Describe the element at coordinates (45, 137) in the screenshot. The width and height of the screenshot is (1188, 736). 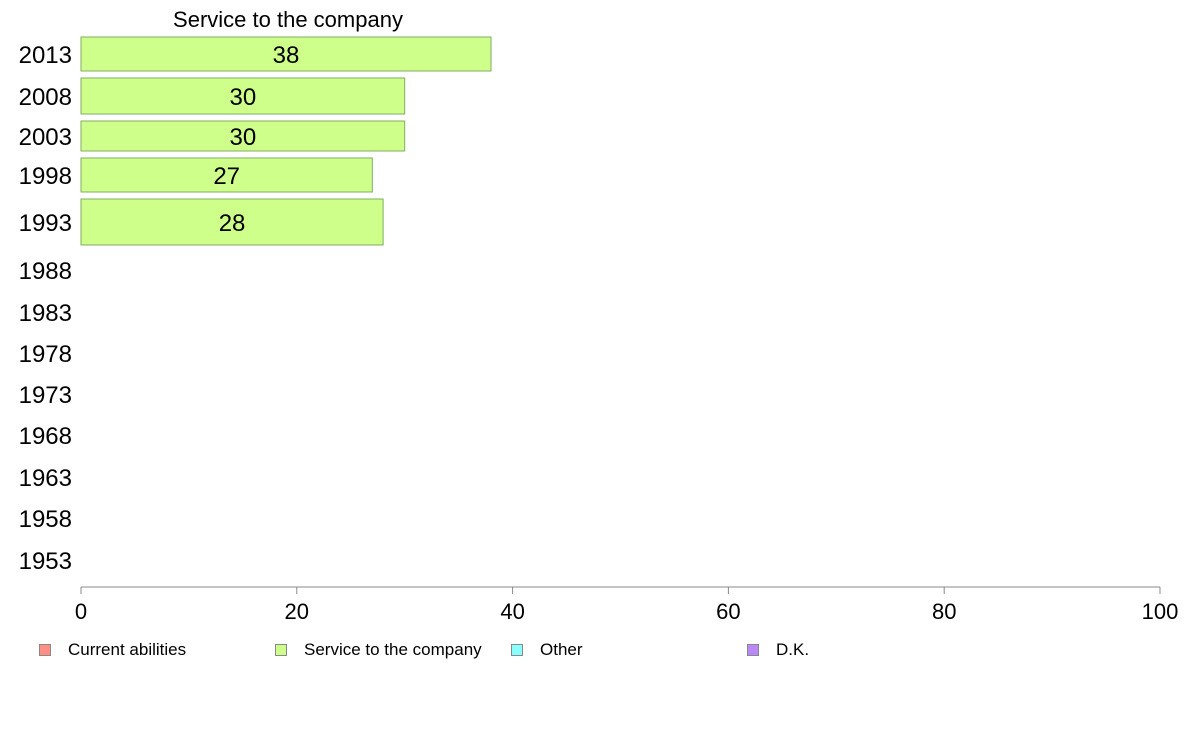
I see `y-tick-label-2003: 2003` at that location.